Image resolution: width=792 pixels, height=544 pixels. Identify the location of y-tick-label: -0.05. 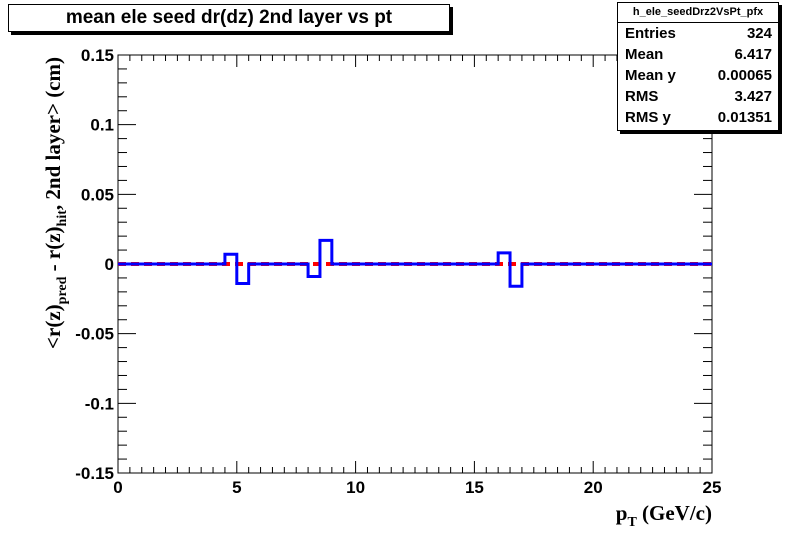
(94, 334).